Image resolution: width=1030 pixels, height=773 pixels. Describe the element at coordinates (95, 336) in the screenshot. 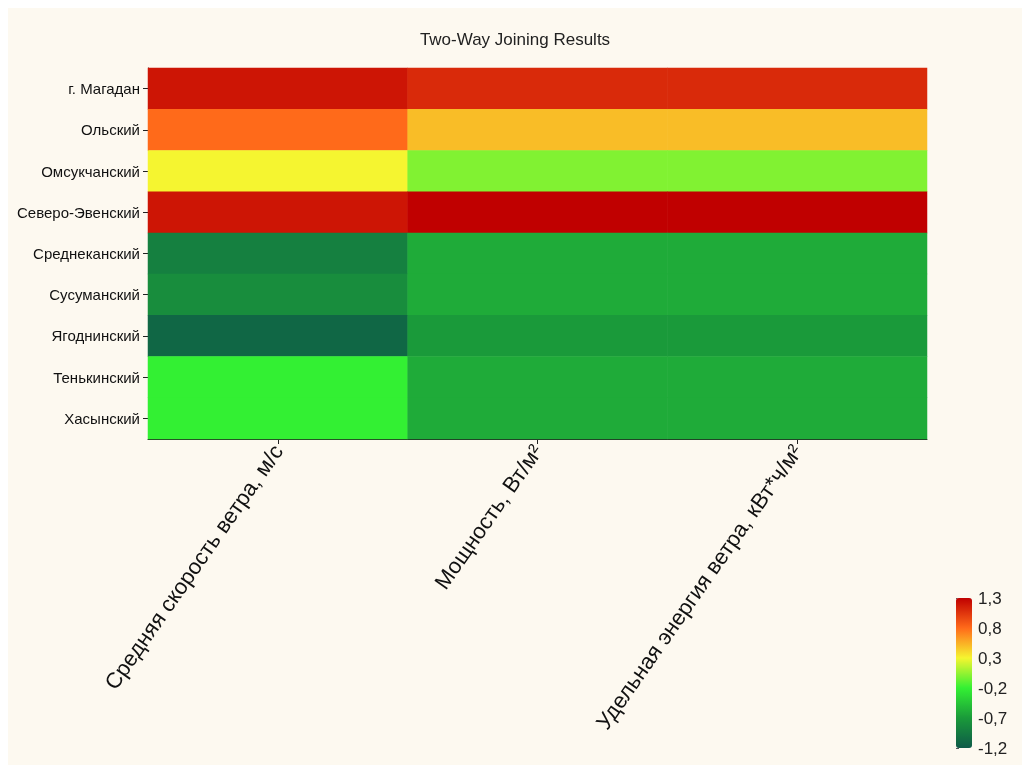

I see `y-tick-label: Ягоднинский` at that location.